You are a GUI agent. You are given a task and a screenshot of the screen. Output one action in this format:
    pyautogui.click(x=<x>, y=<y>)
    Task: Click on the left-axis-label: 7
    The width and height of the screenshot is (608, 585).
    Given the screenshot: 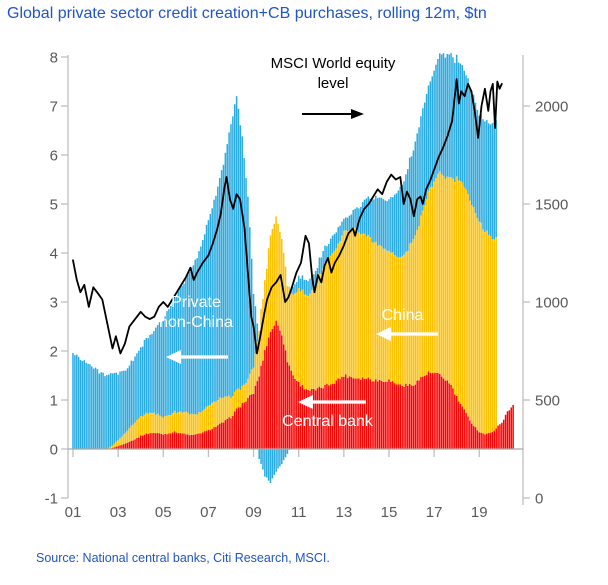 What is the action you would take?
    pyautogui.click(x=54, y=107)
    